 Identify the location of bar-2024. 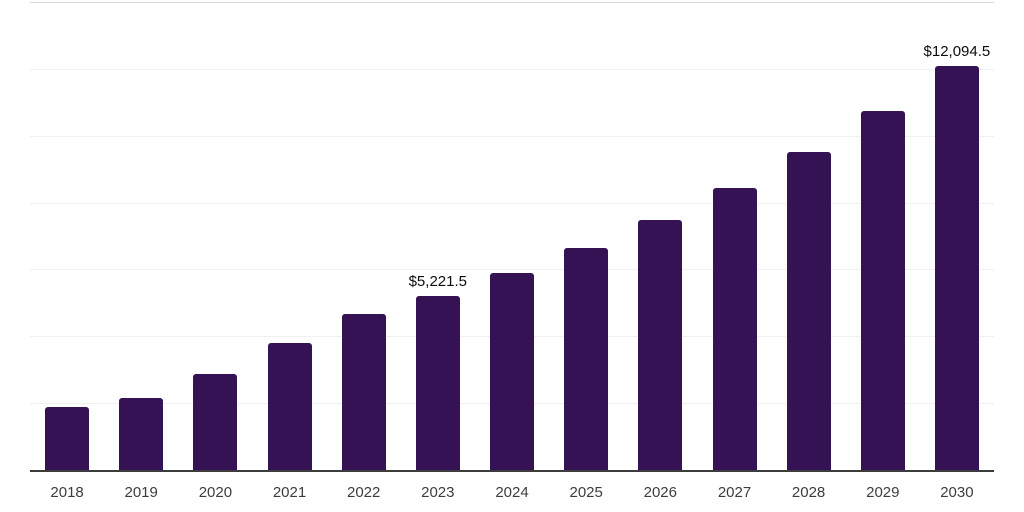
(512, 371).